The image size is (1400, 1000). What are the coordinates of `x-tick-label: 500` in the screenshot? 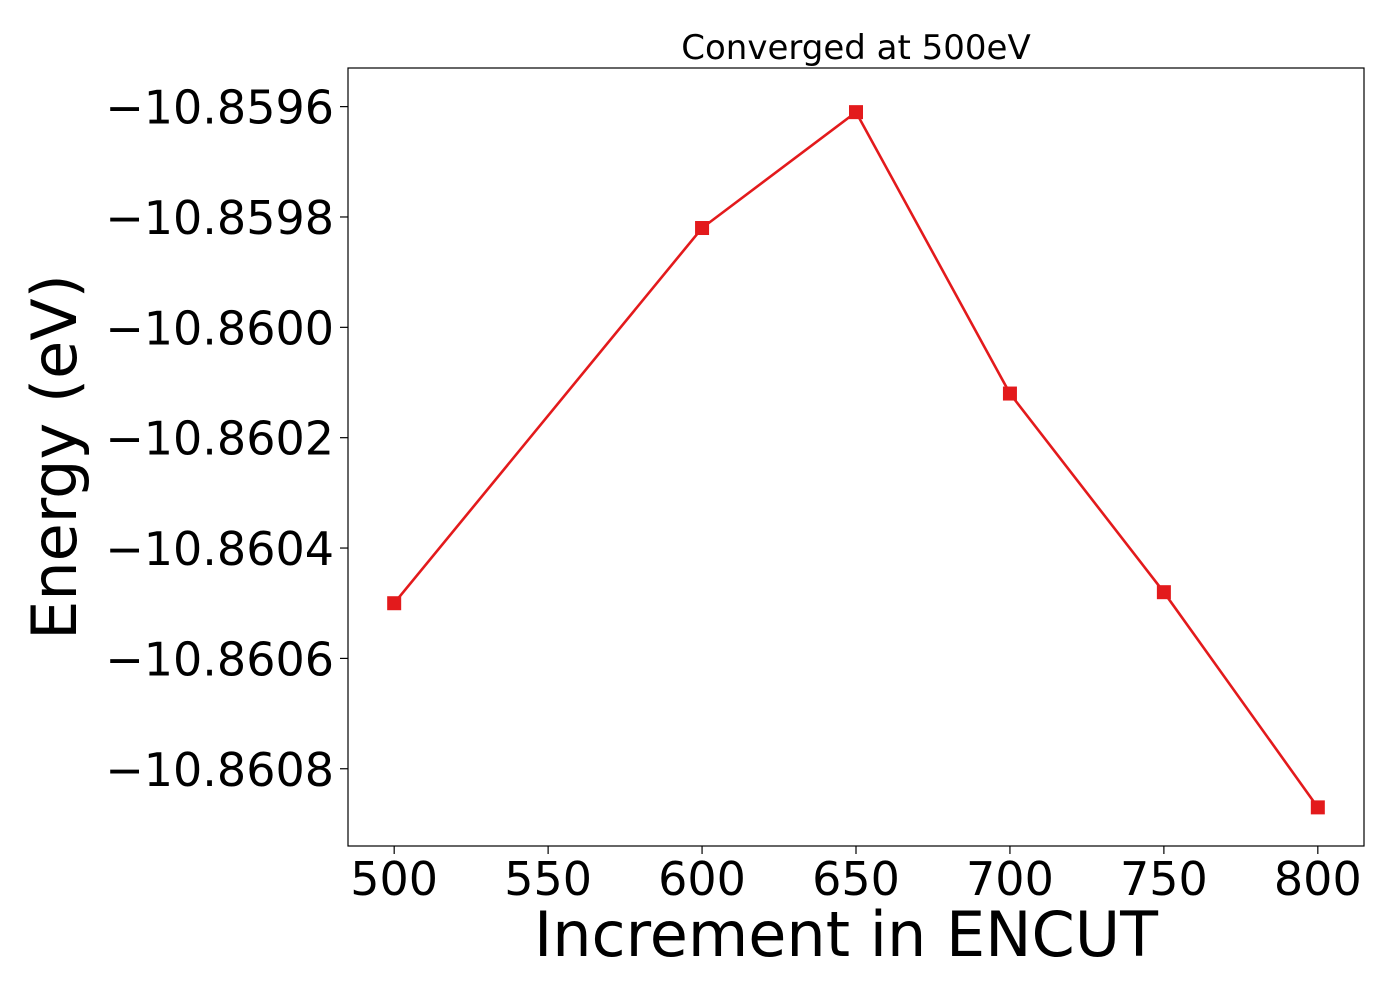 It's located at (394, 879).